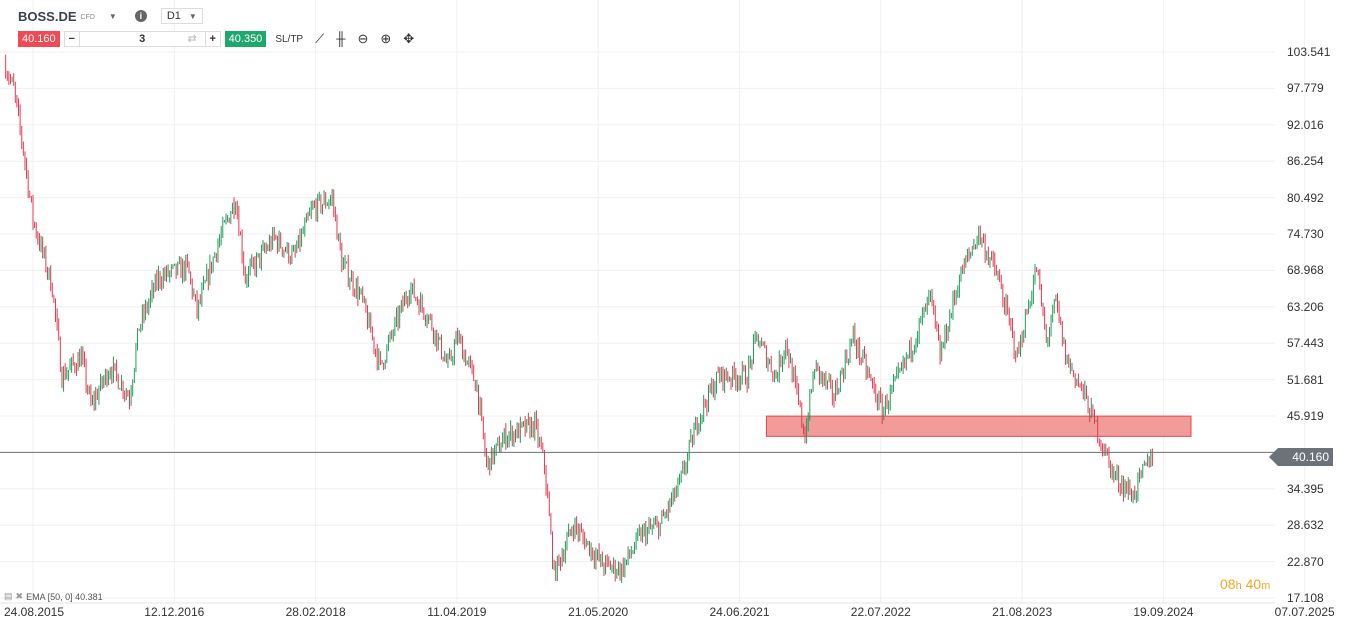 This screenshot has width=1345, height=627. What do you see at coordinates (71, 39) in the screenshot?
I see `decrease-button: −` at bounding box center [71, 39].